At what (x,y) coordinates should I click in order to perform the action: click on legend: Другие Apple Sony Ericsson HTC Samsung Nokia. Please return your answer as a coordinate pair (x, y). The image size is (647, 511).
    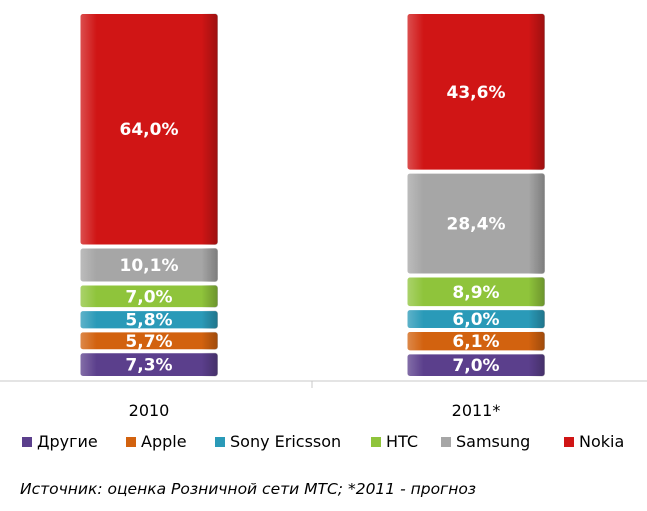
    Looking at the image, I should click on (323, 441).